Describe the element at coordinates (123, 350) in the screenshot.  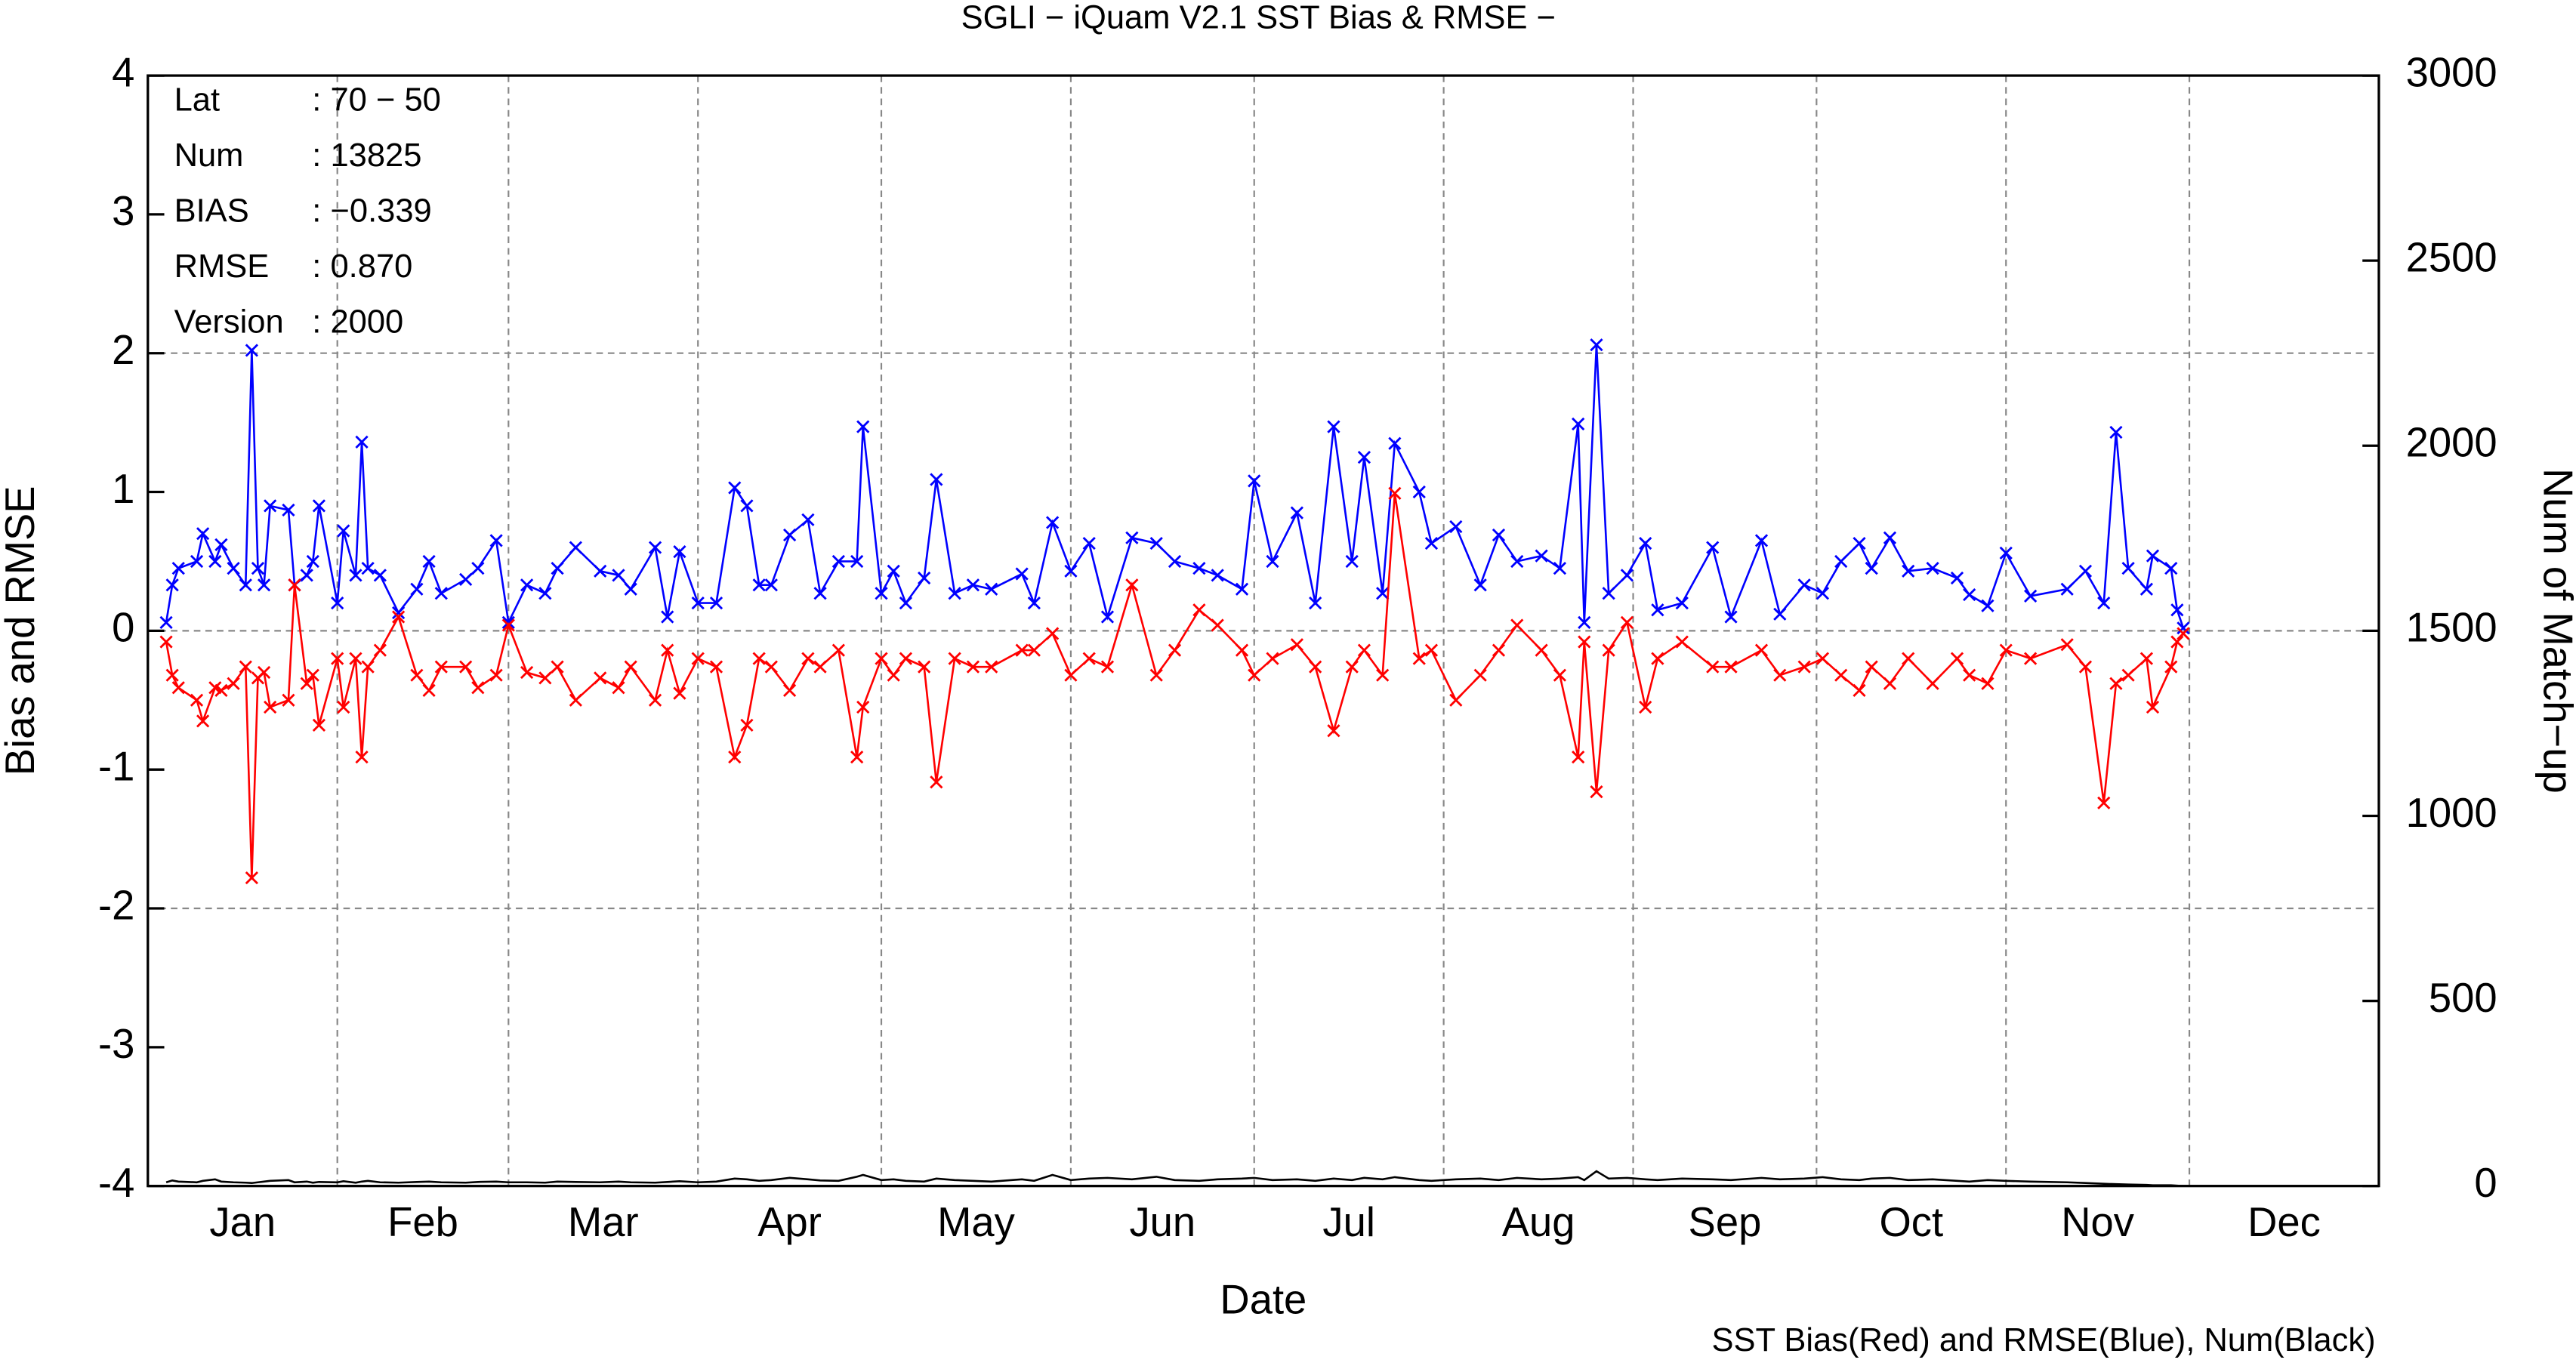
I see `y-tick-label: 2` at that location.